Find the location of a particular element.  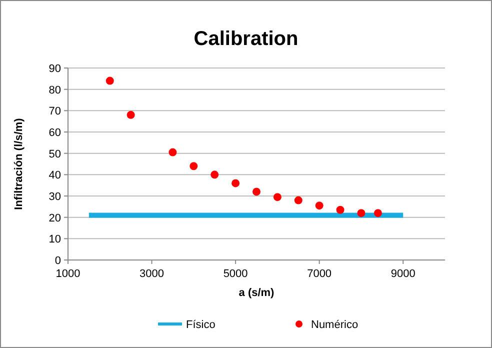

chart-title: Calibration is located at coordinates (246, 39).